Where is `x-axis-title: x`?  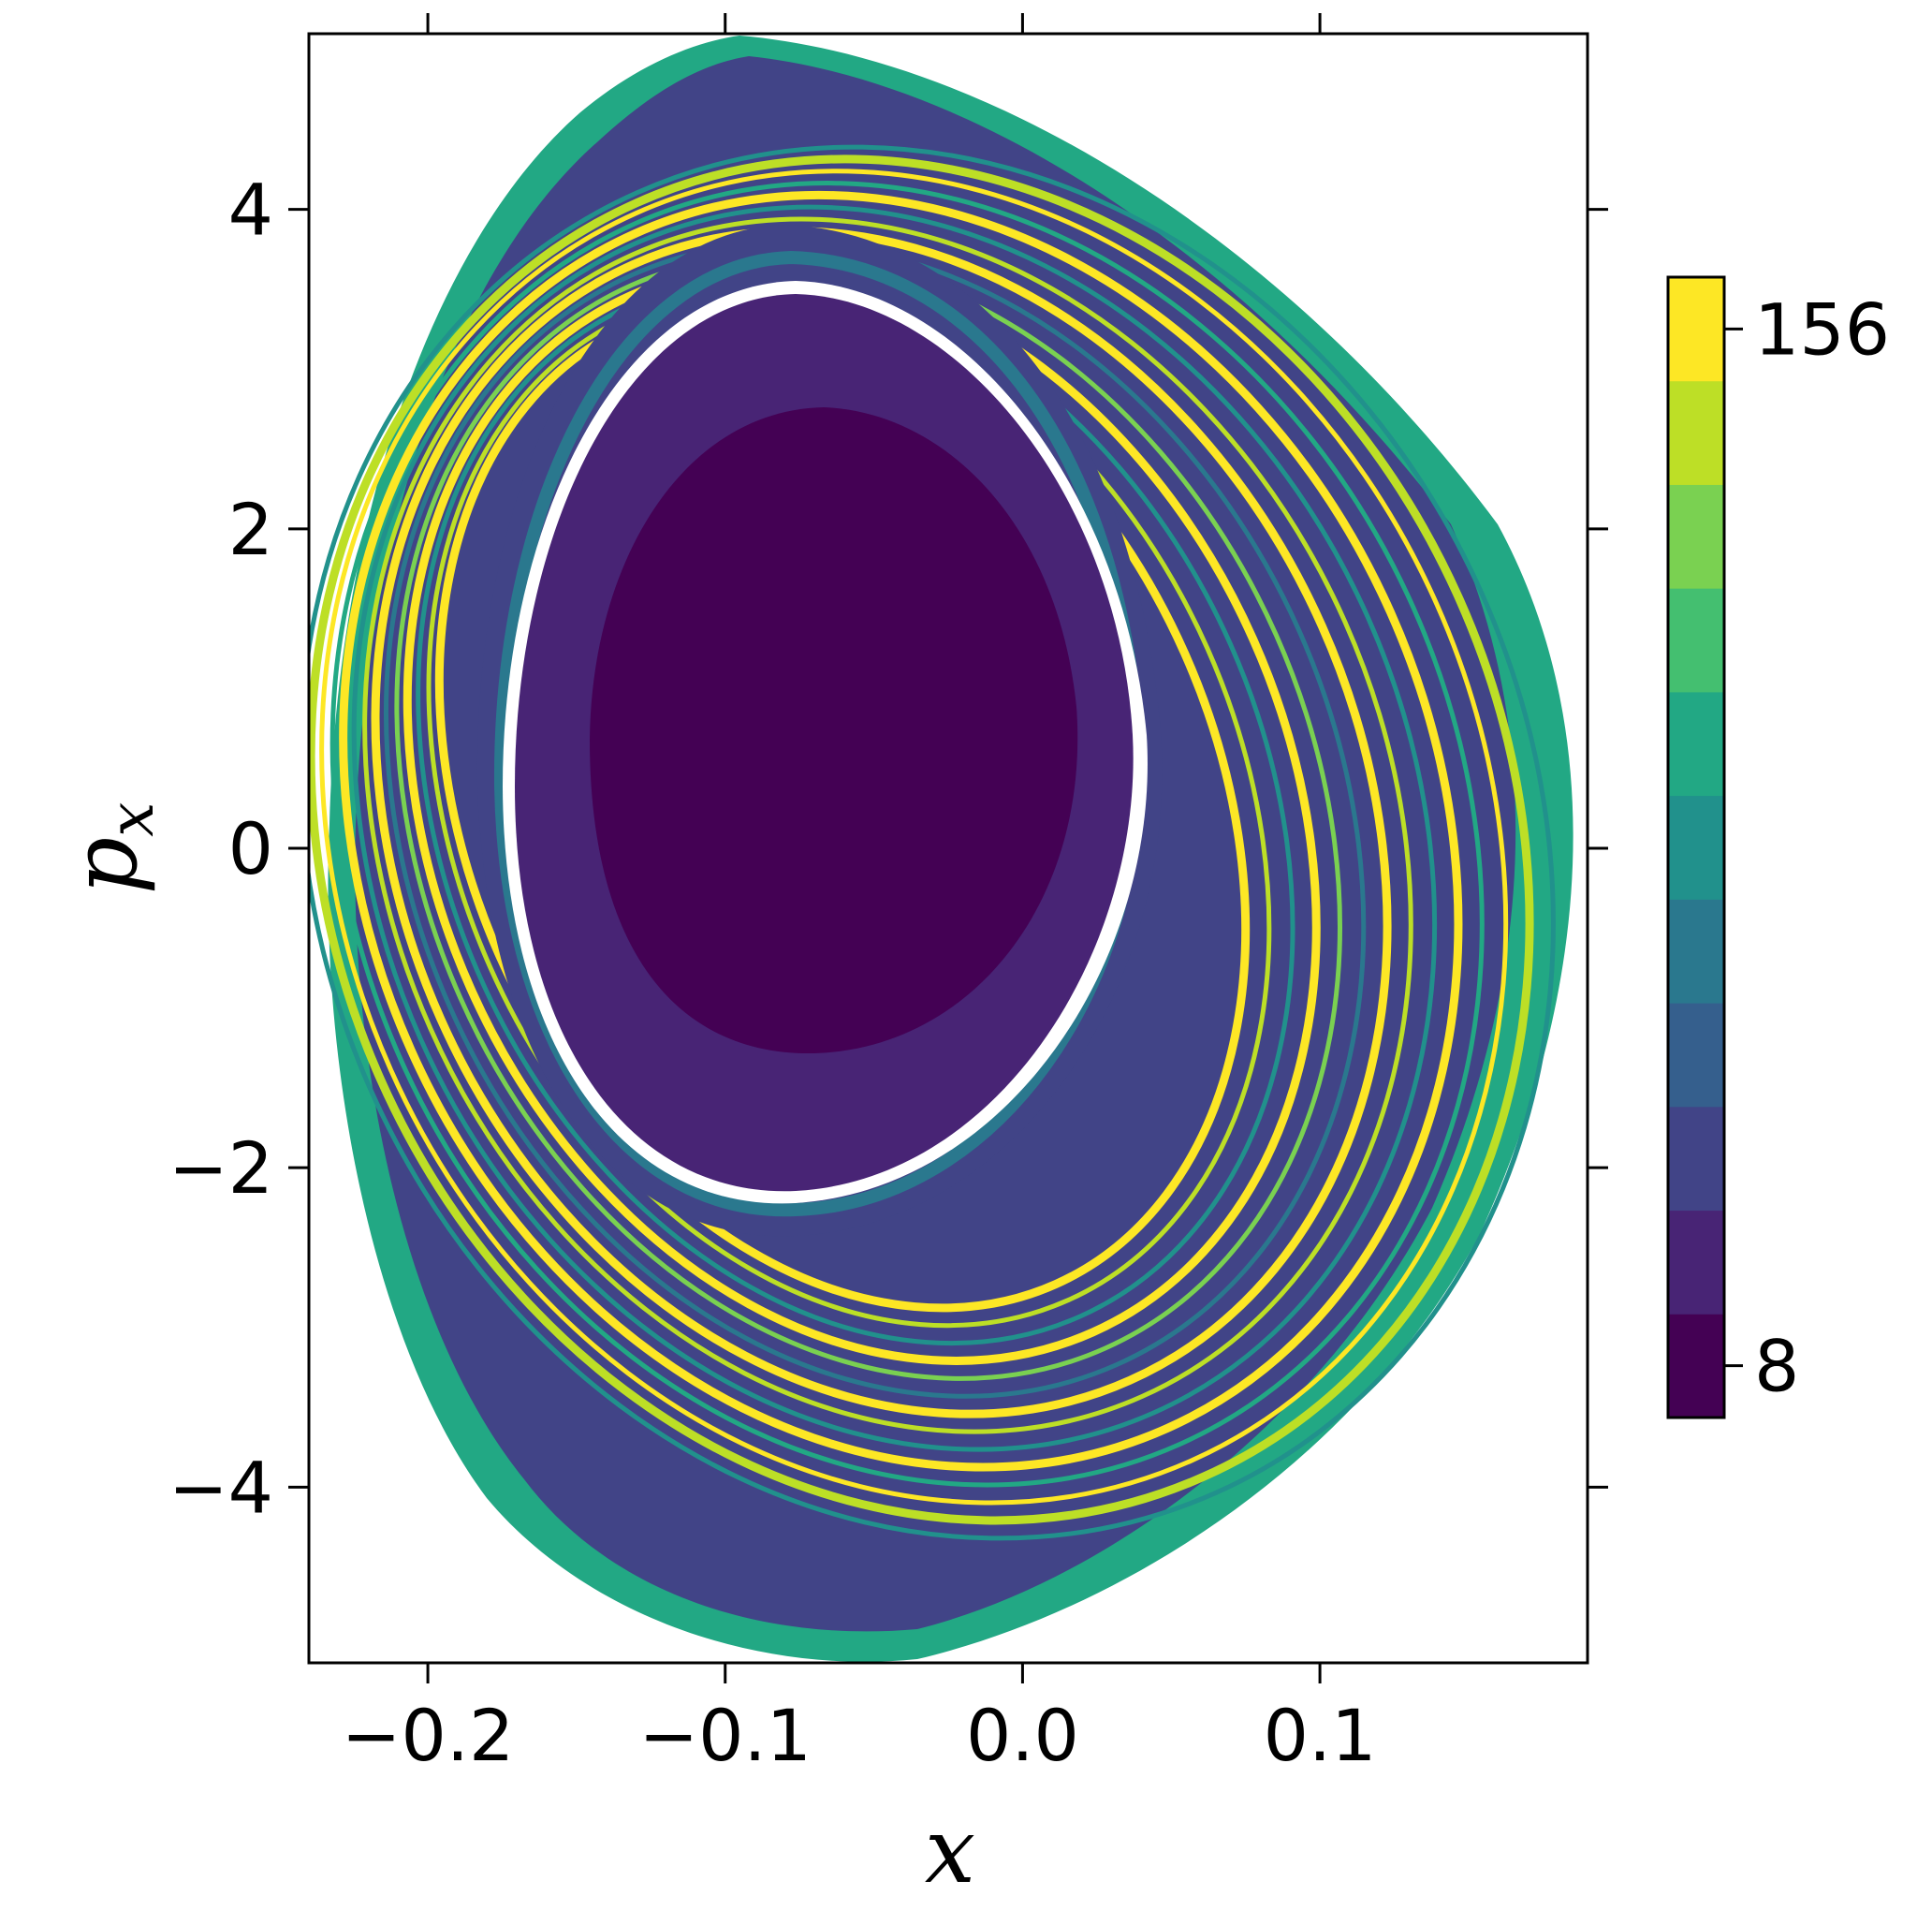 x-axis-title: x is located at coordinates (950, 1851).